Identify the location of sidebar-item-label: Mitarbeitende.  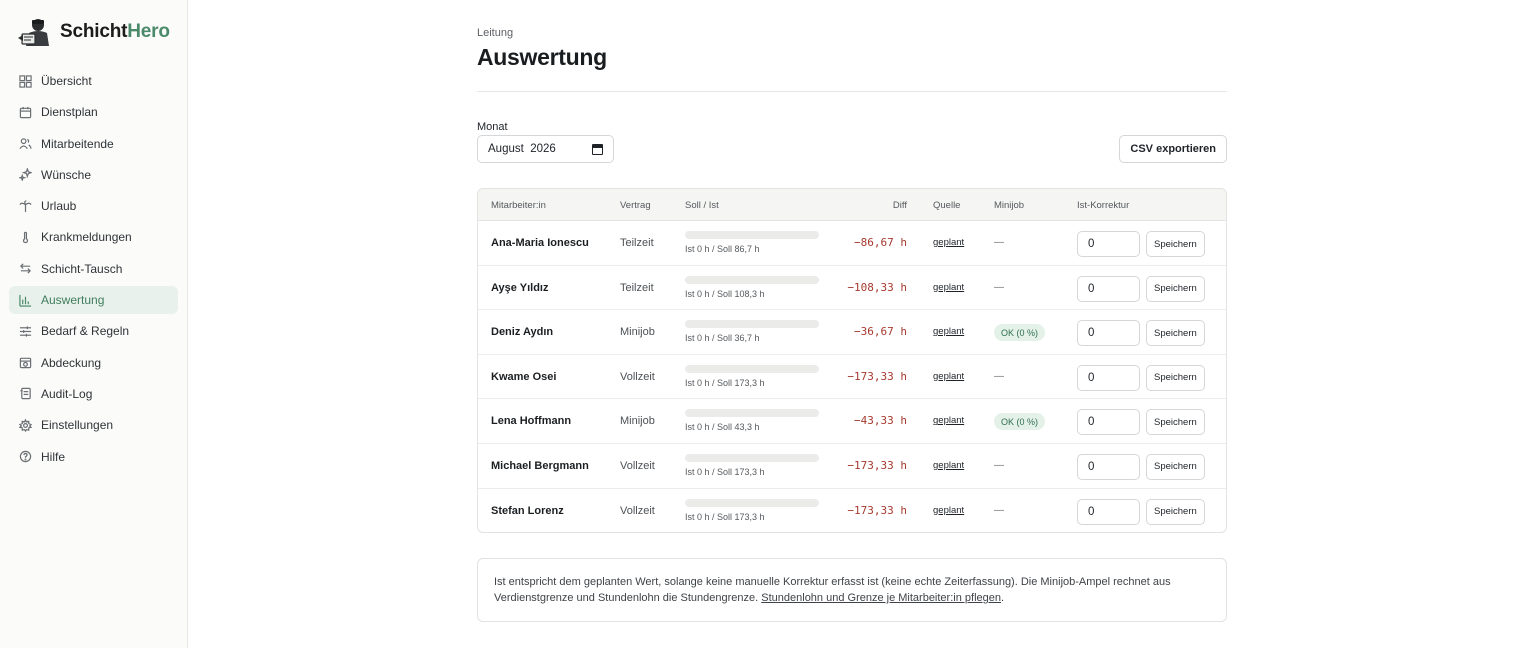
(77, 143).